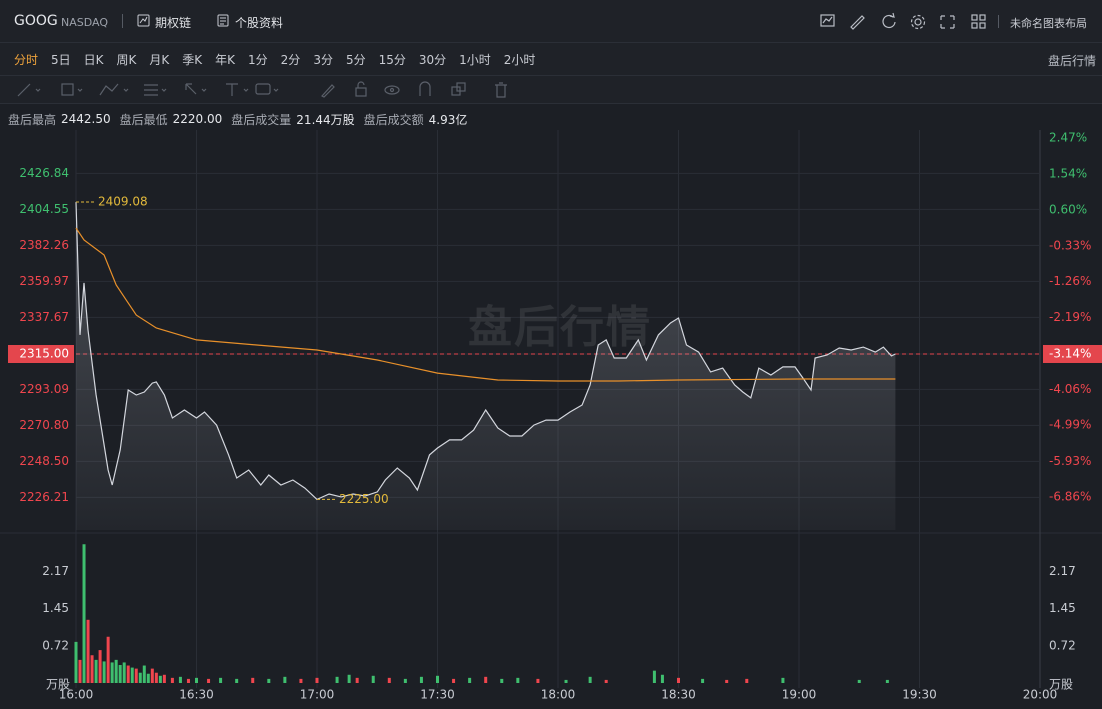 This screenshot has width=1102, height=709. What do you see at coordinates (143, 20) in the screenshot?
I see `options-icon` at bounding box center [143, 20].